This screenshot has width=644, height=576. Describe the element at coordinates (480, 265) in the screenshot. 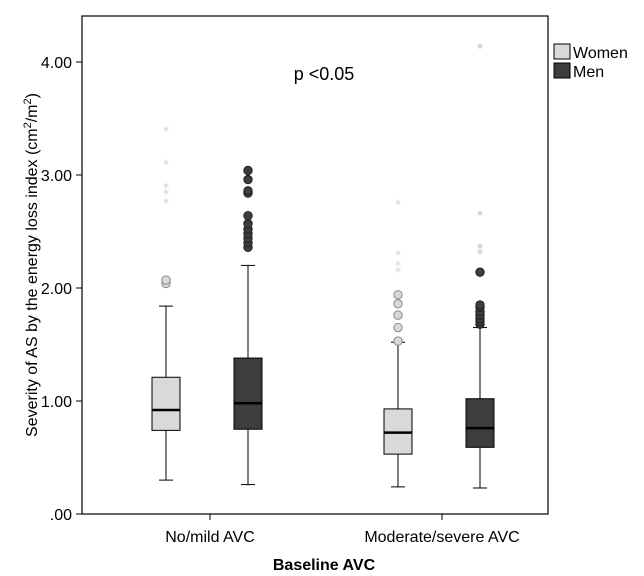

I see `box-men-2: ****` at that location.